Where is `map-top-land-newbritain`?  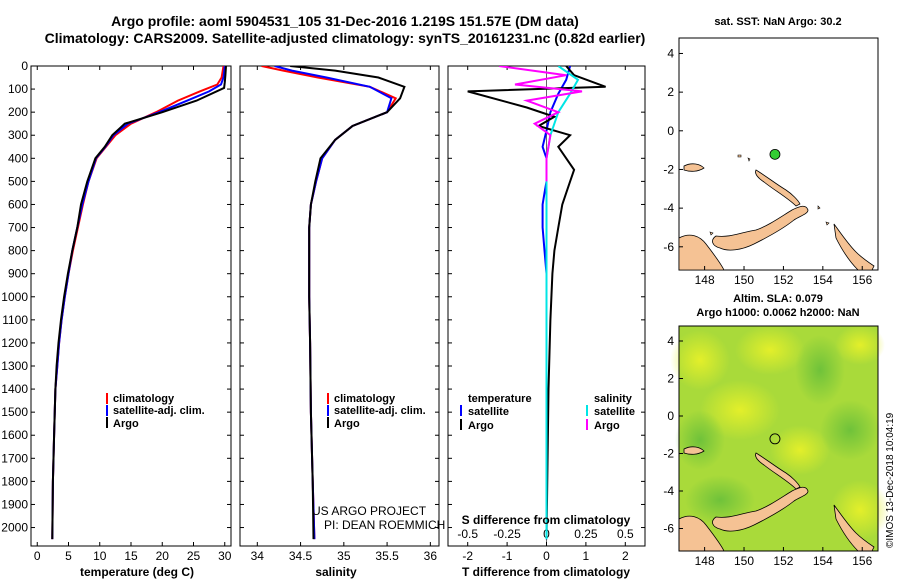 map-top-land-newbritain is located at coordinates (760, 228).